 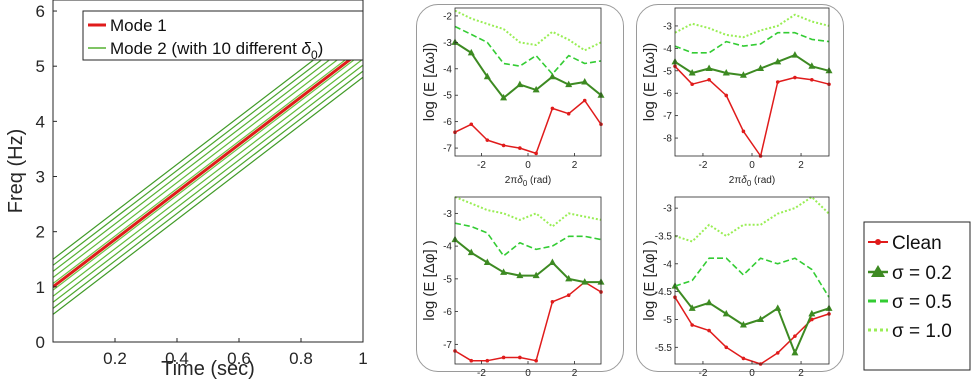 I want to click on legend-s10-label: σ = 1.0, so click(x=922, y=331).